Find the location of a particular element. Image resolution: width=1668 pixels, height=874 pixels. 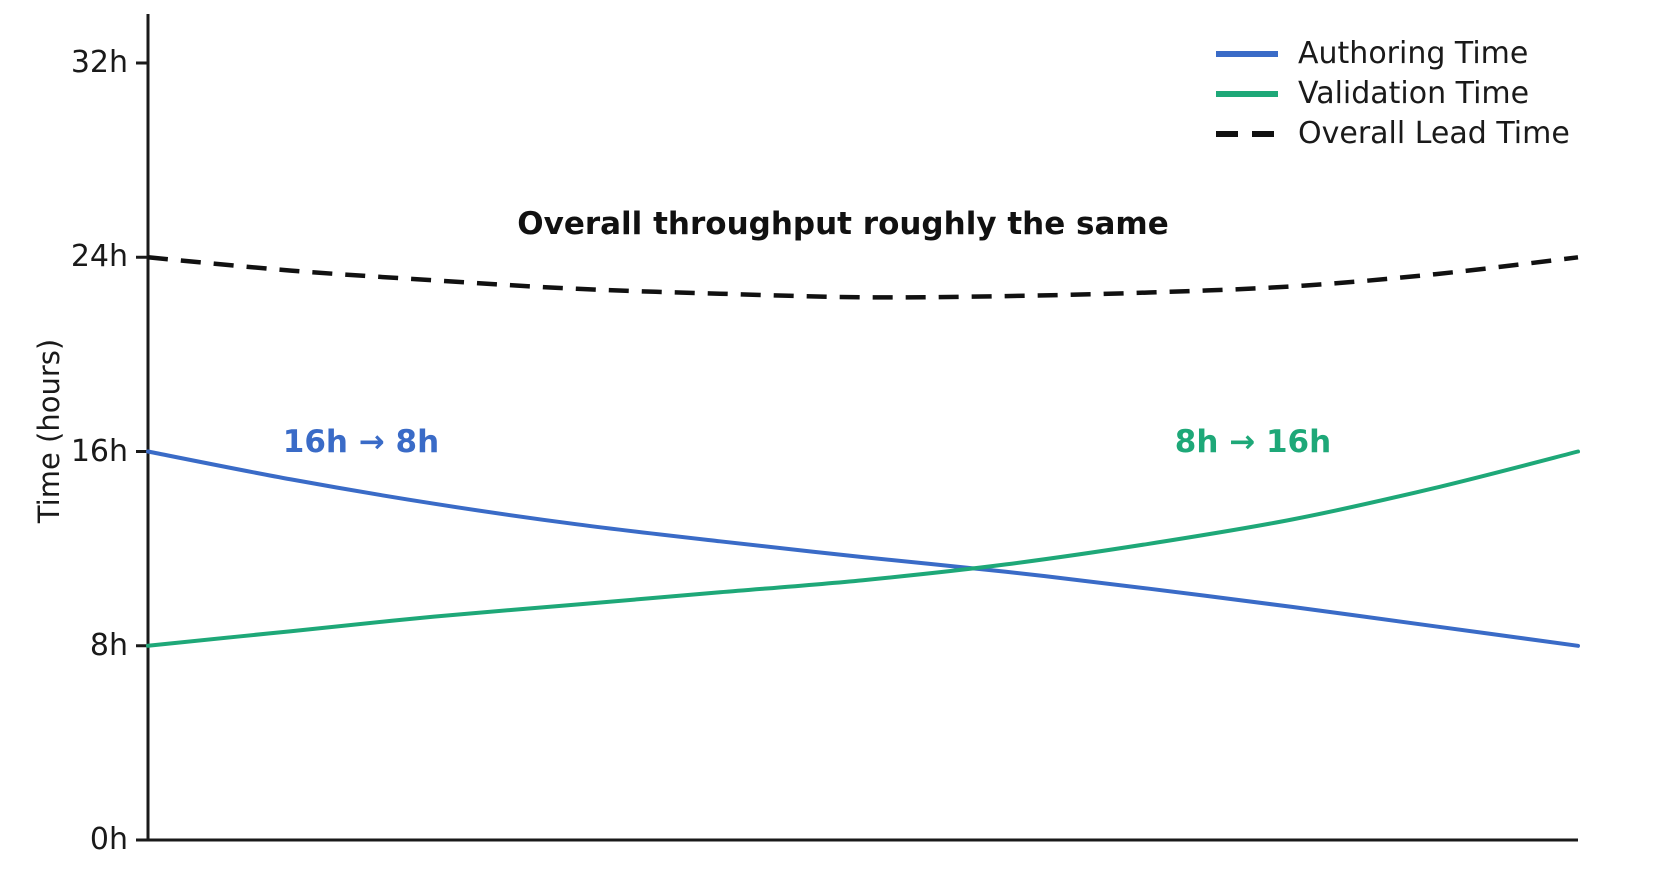

ytick-label-0h: 0h is located at coordinates (108, 839).